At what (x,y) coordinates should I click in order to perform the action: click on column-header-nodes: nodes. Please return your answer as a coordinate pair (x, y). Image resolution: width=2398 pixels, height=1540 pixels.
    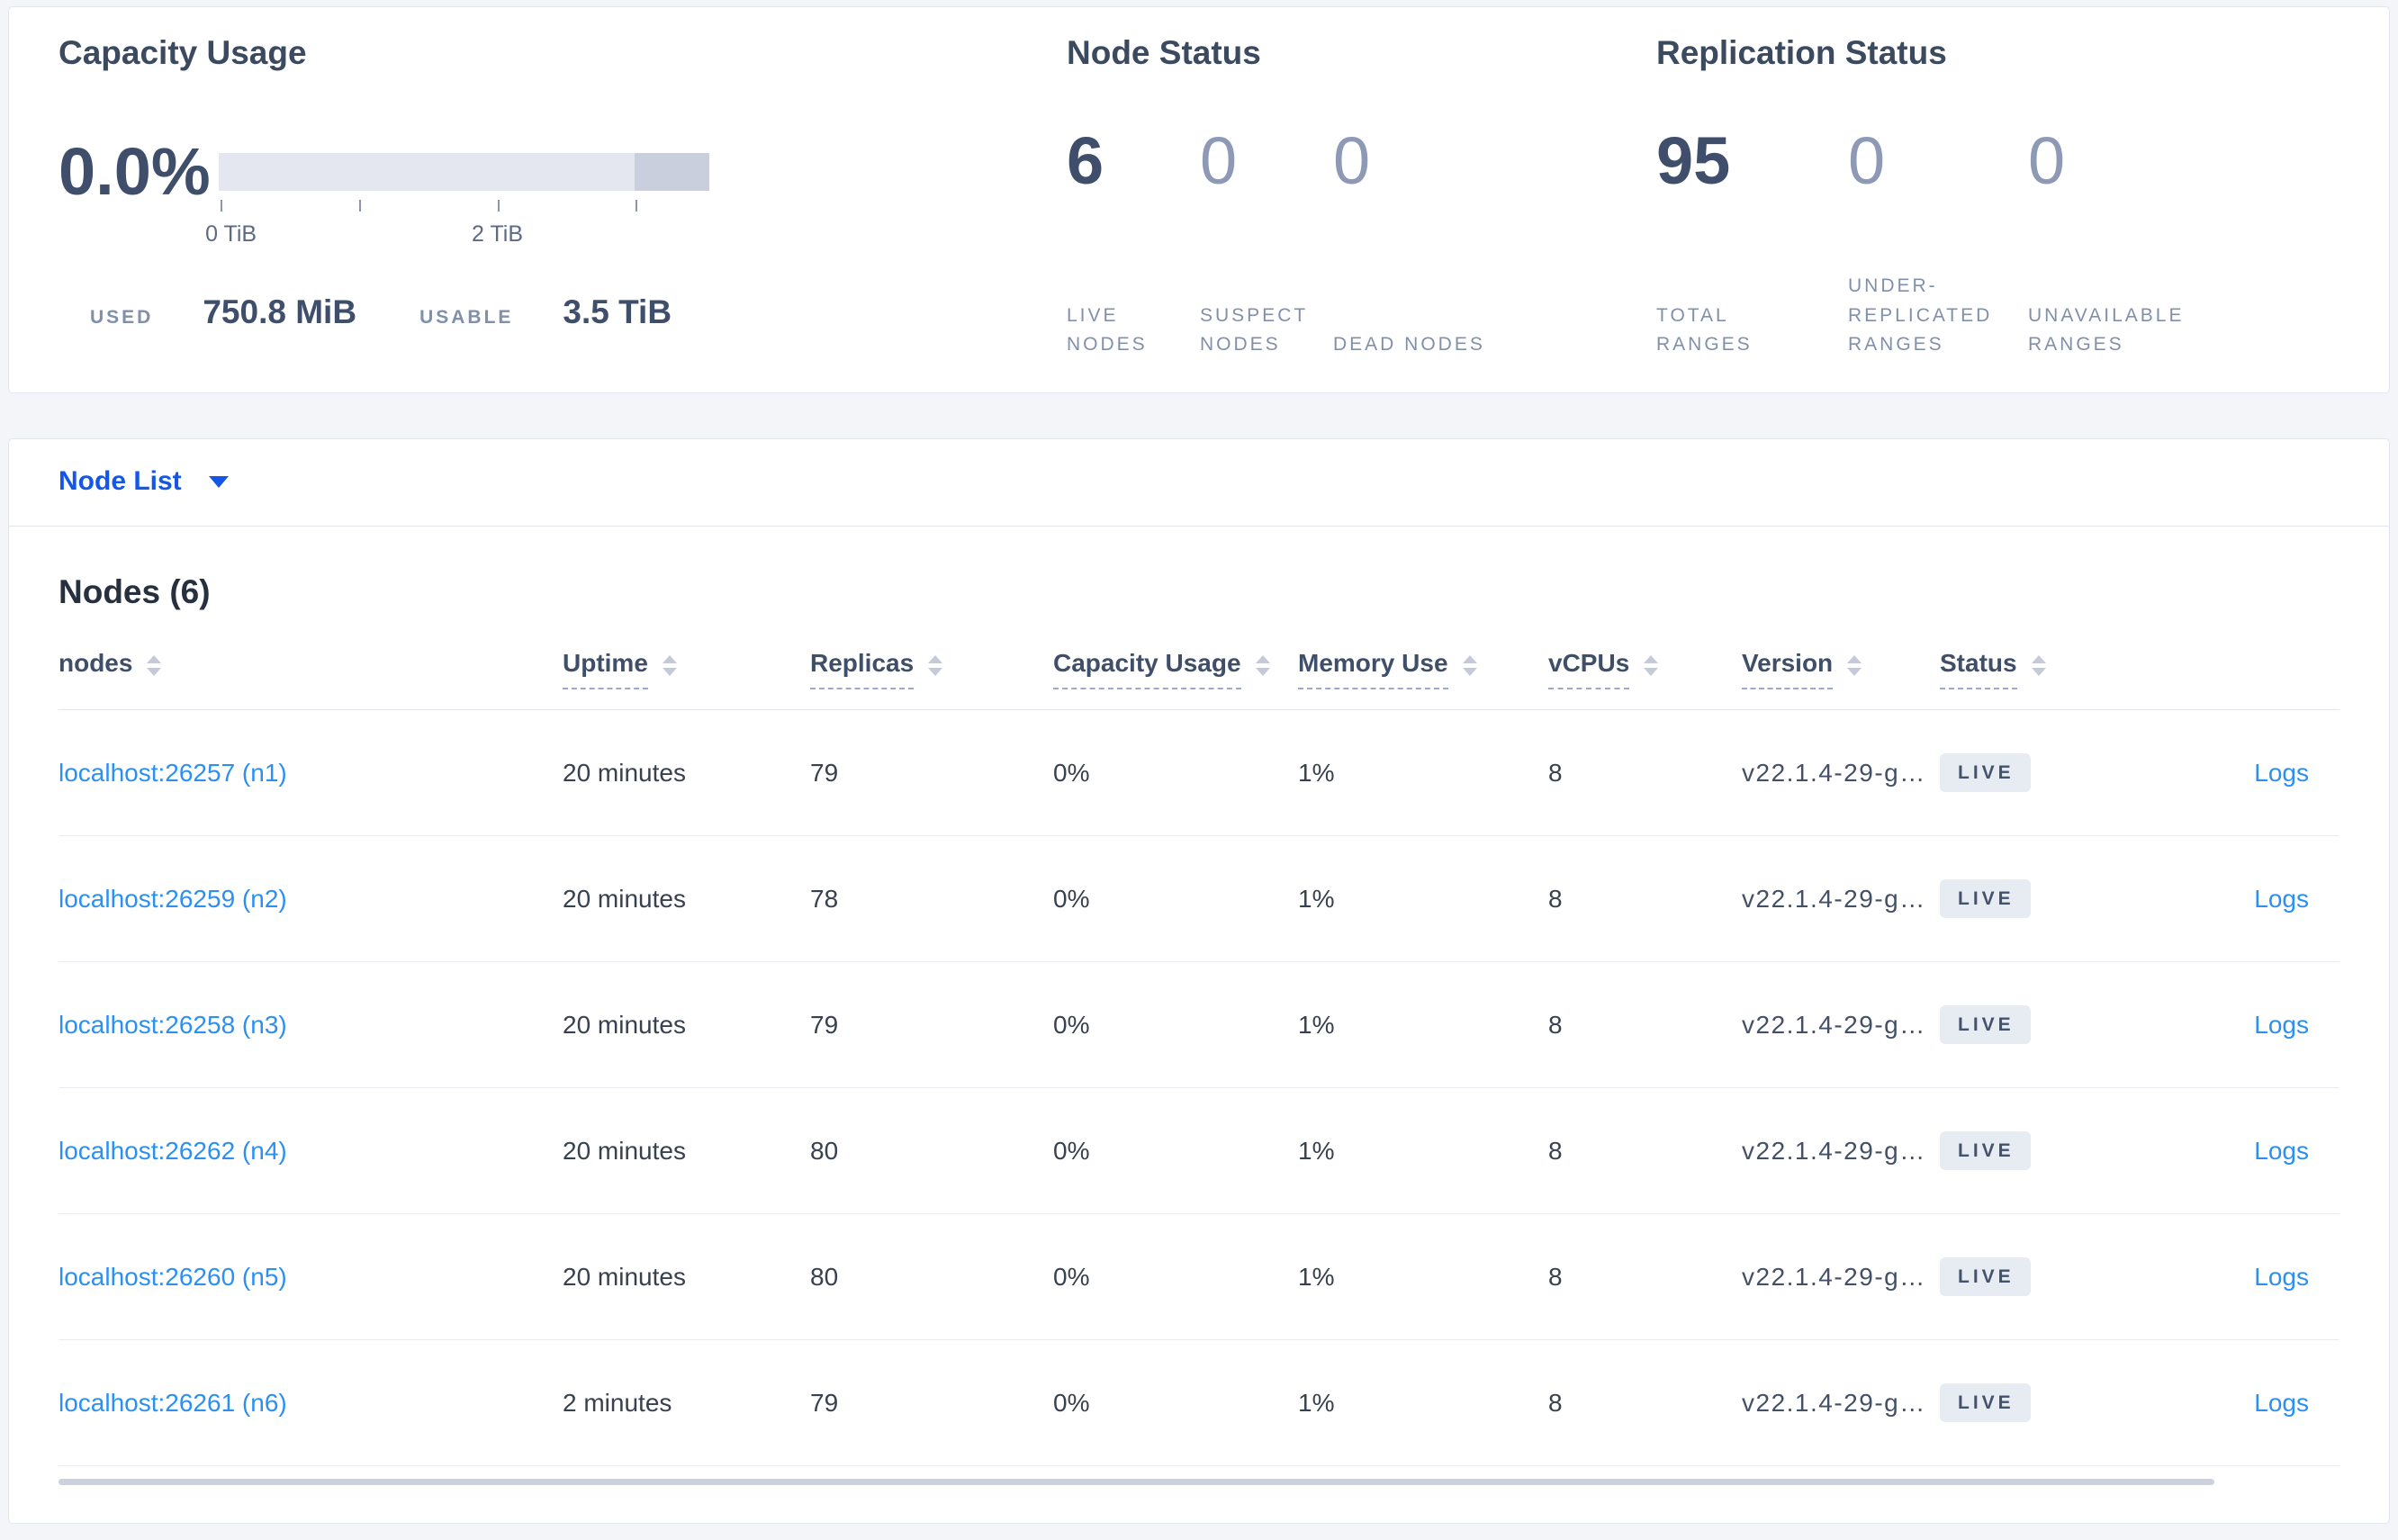
    Looking at the image, I should click on (311, 668).